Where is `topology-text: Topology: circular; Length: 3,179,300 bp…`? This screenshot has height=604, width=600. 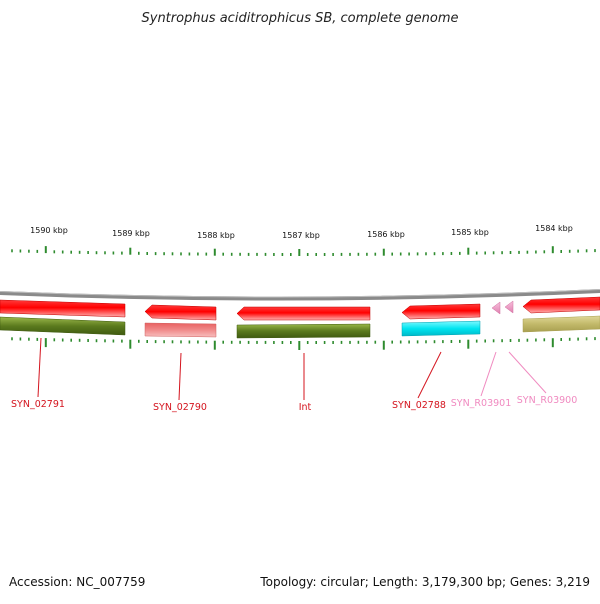 topology-text: Topology: circular; Length: 3,179,300 bp… is located at coordinates (424, 582).